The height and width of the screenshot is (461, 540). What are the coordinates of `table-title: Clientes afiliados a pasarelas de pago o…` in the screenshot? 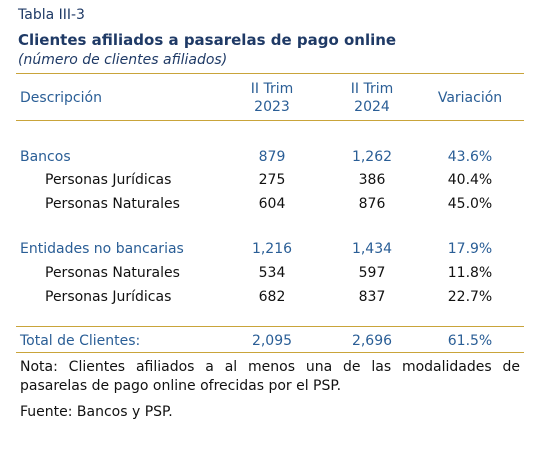 It's located at (207, 40).